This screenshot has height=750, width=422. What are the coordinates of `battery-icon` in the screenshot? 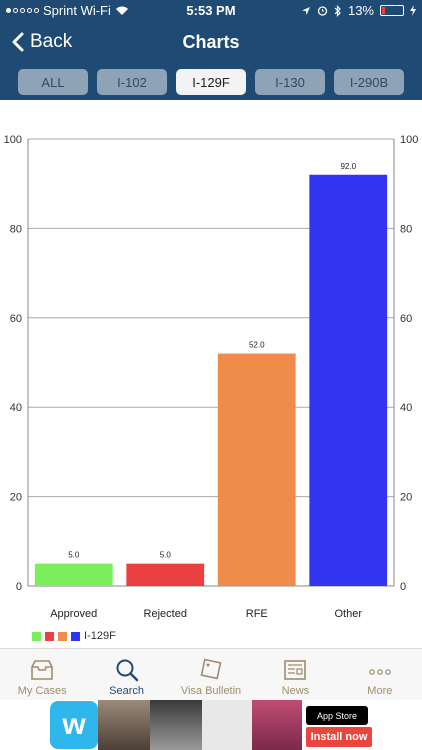 It's located at (392, 10).